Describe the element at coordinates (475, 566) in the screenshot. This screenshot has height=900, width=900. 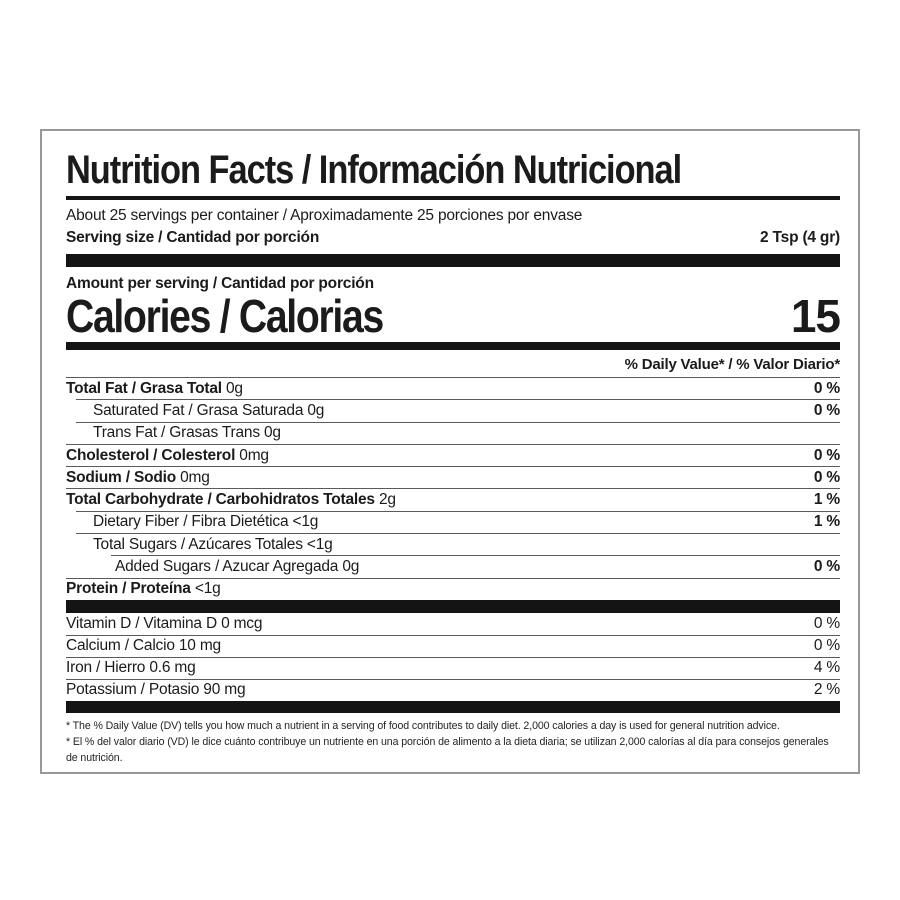
I see `nutrient-row-added-sugars: Added Sugars / Azucar Agregada 0g 0 %` at that location.